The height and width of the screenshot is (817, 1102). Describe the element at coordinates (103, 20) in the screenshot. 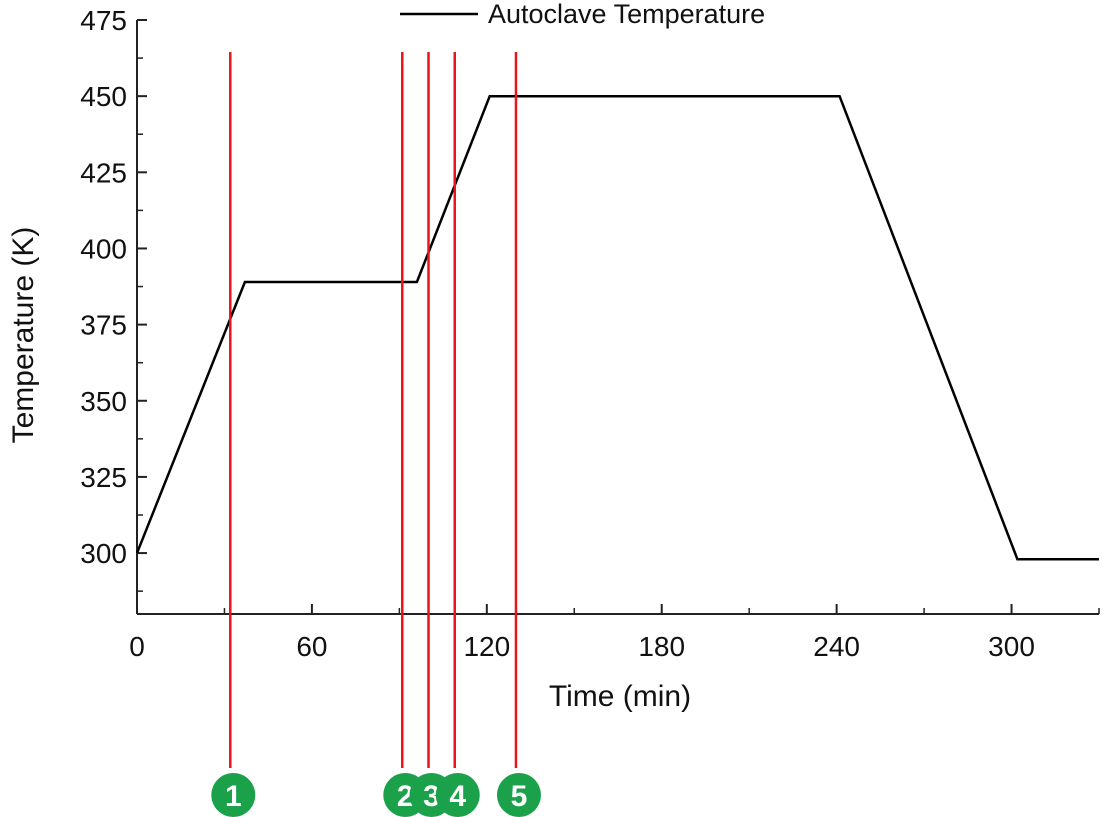

I see `y-tick-label: 475` at that location.